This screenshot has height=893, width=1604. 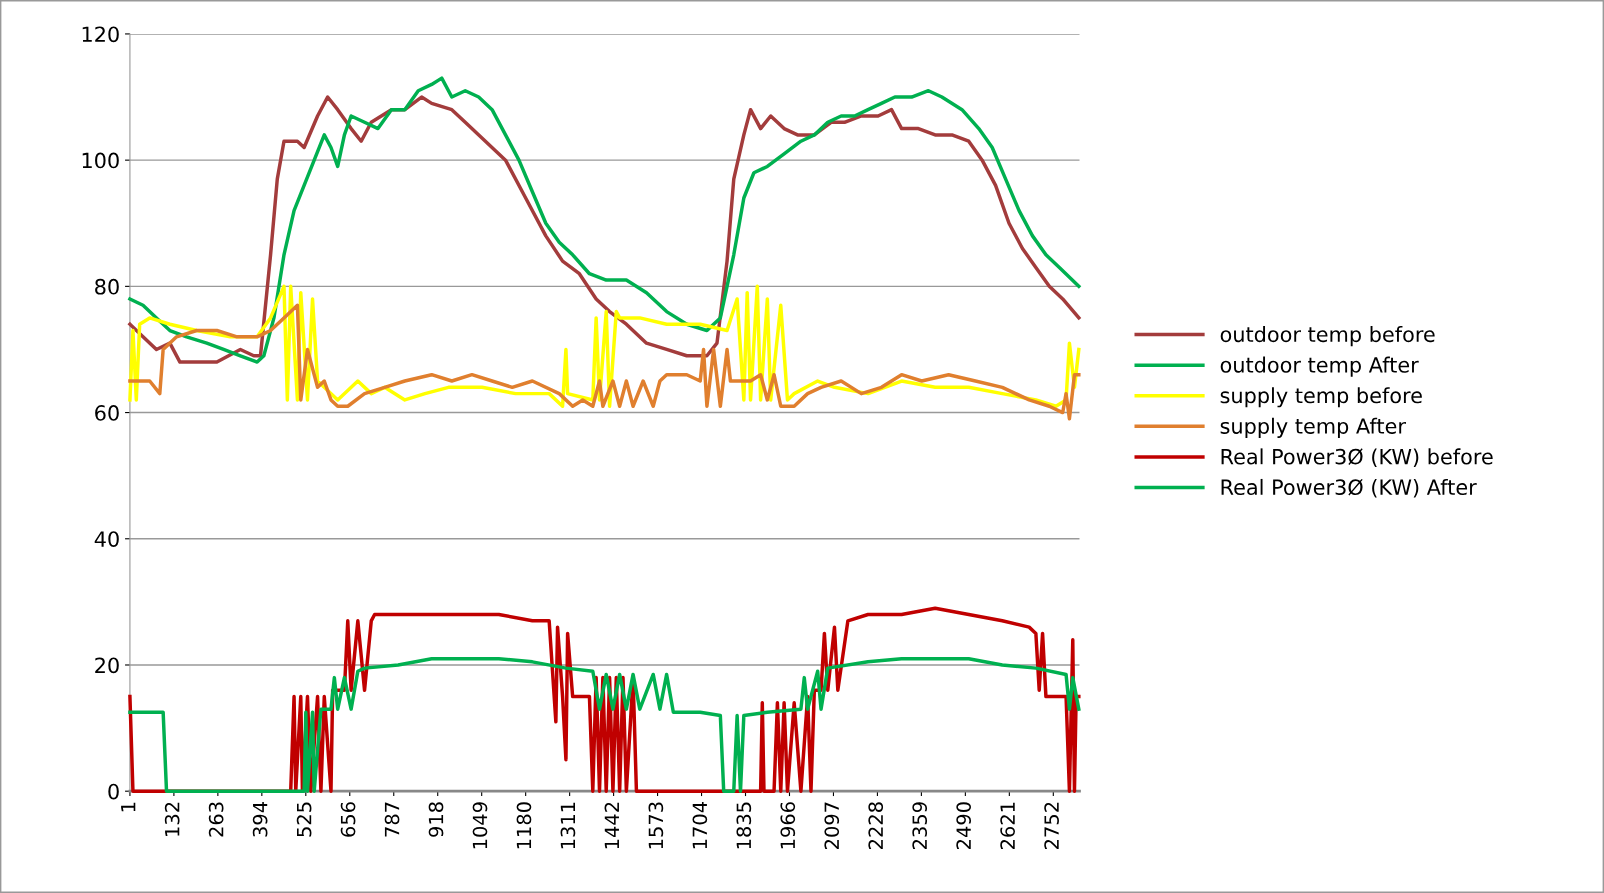 What do you see at coordinates (524, 825) in the screenshot?
I see `x-tick-label: 1180` at bounding box center [524, 825].